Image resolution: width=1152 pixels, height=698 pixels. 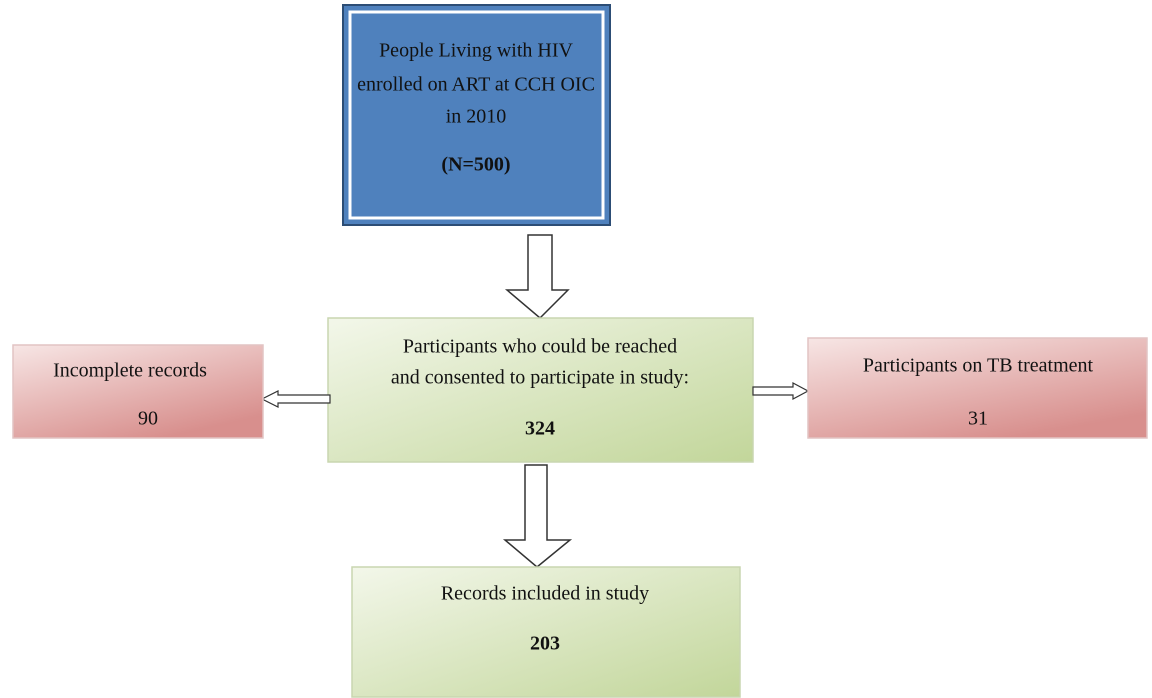 I want to click on node-count: 324, so click(x=540, y=429).